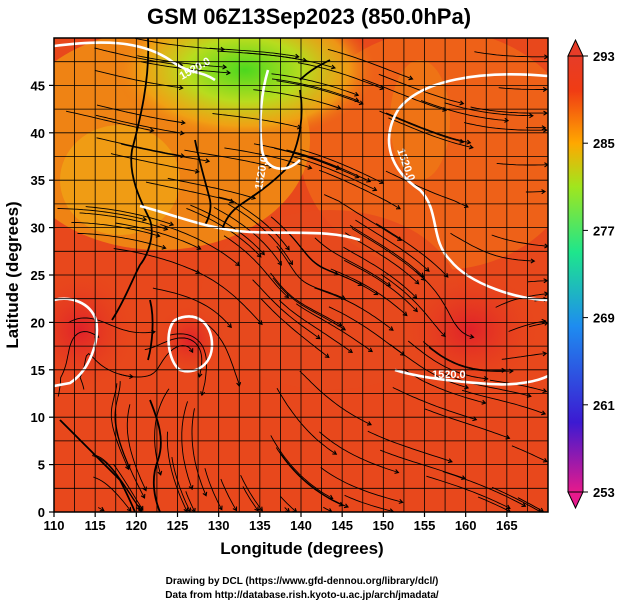 The height and width of the screenshot is (610, 619). What do you see at coordinates (38, 275) in the screenshot?
I see `y-tick-label: 25` at bounding box center [38, 275].